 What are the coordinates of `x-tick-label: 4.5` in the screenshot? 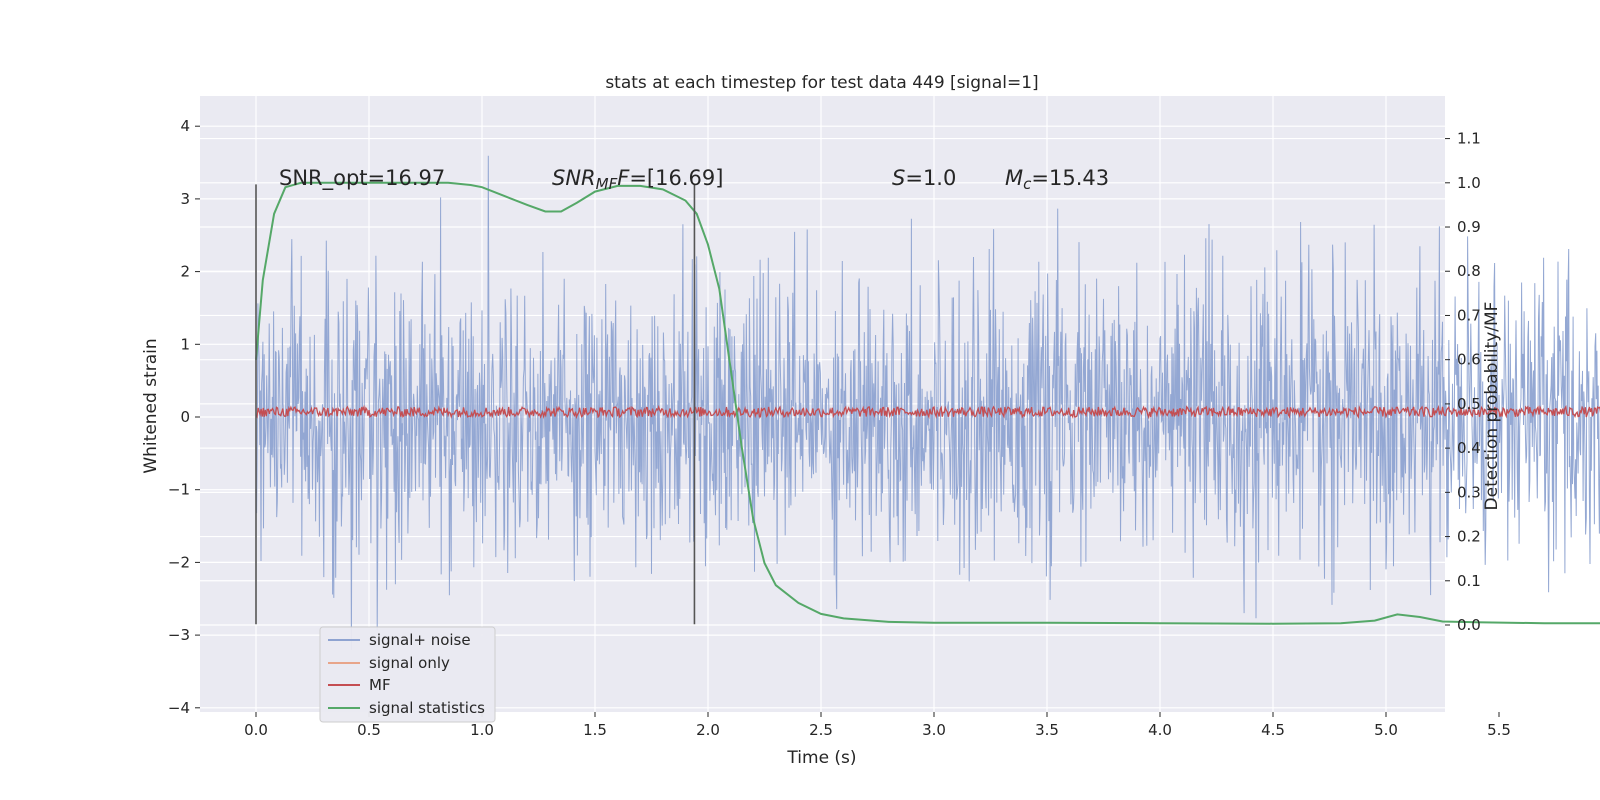 It's located at (1273, 730).